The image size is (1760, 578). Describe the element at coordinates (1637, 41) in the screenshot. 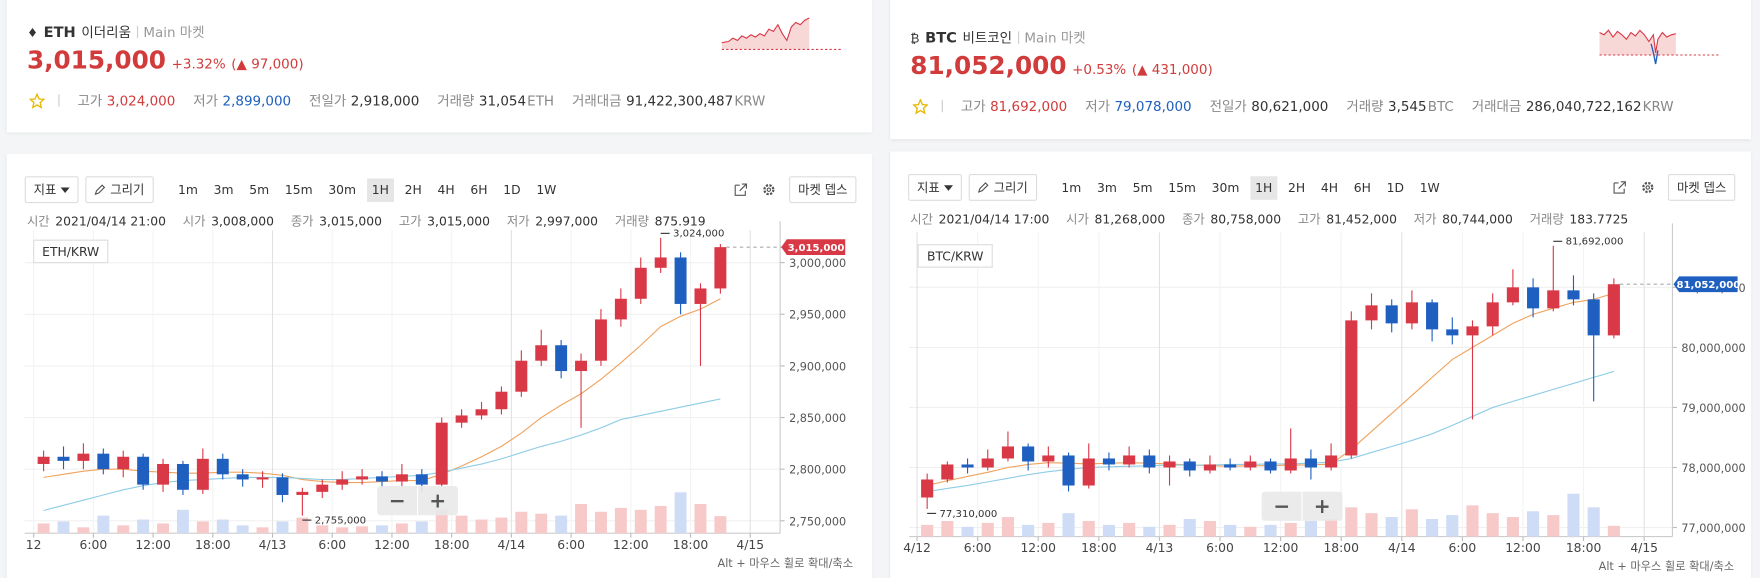

I see `sparkline-line` at that location.